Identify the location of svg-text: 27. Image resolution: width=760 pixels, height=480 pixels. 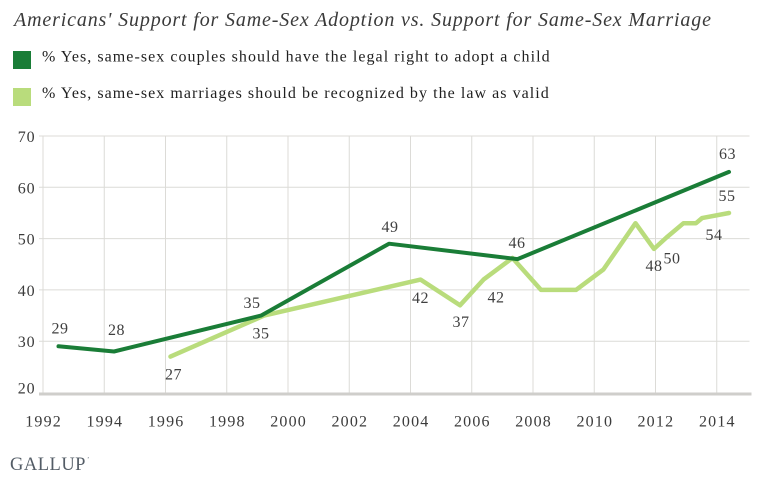
(173, 375).